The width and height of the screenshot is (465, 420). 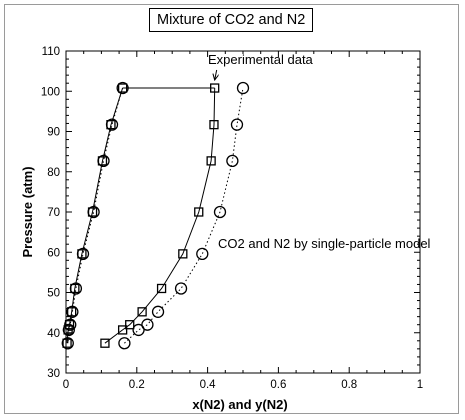 I want to click on y-tick-label: 60, so click(x=53, y=253).